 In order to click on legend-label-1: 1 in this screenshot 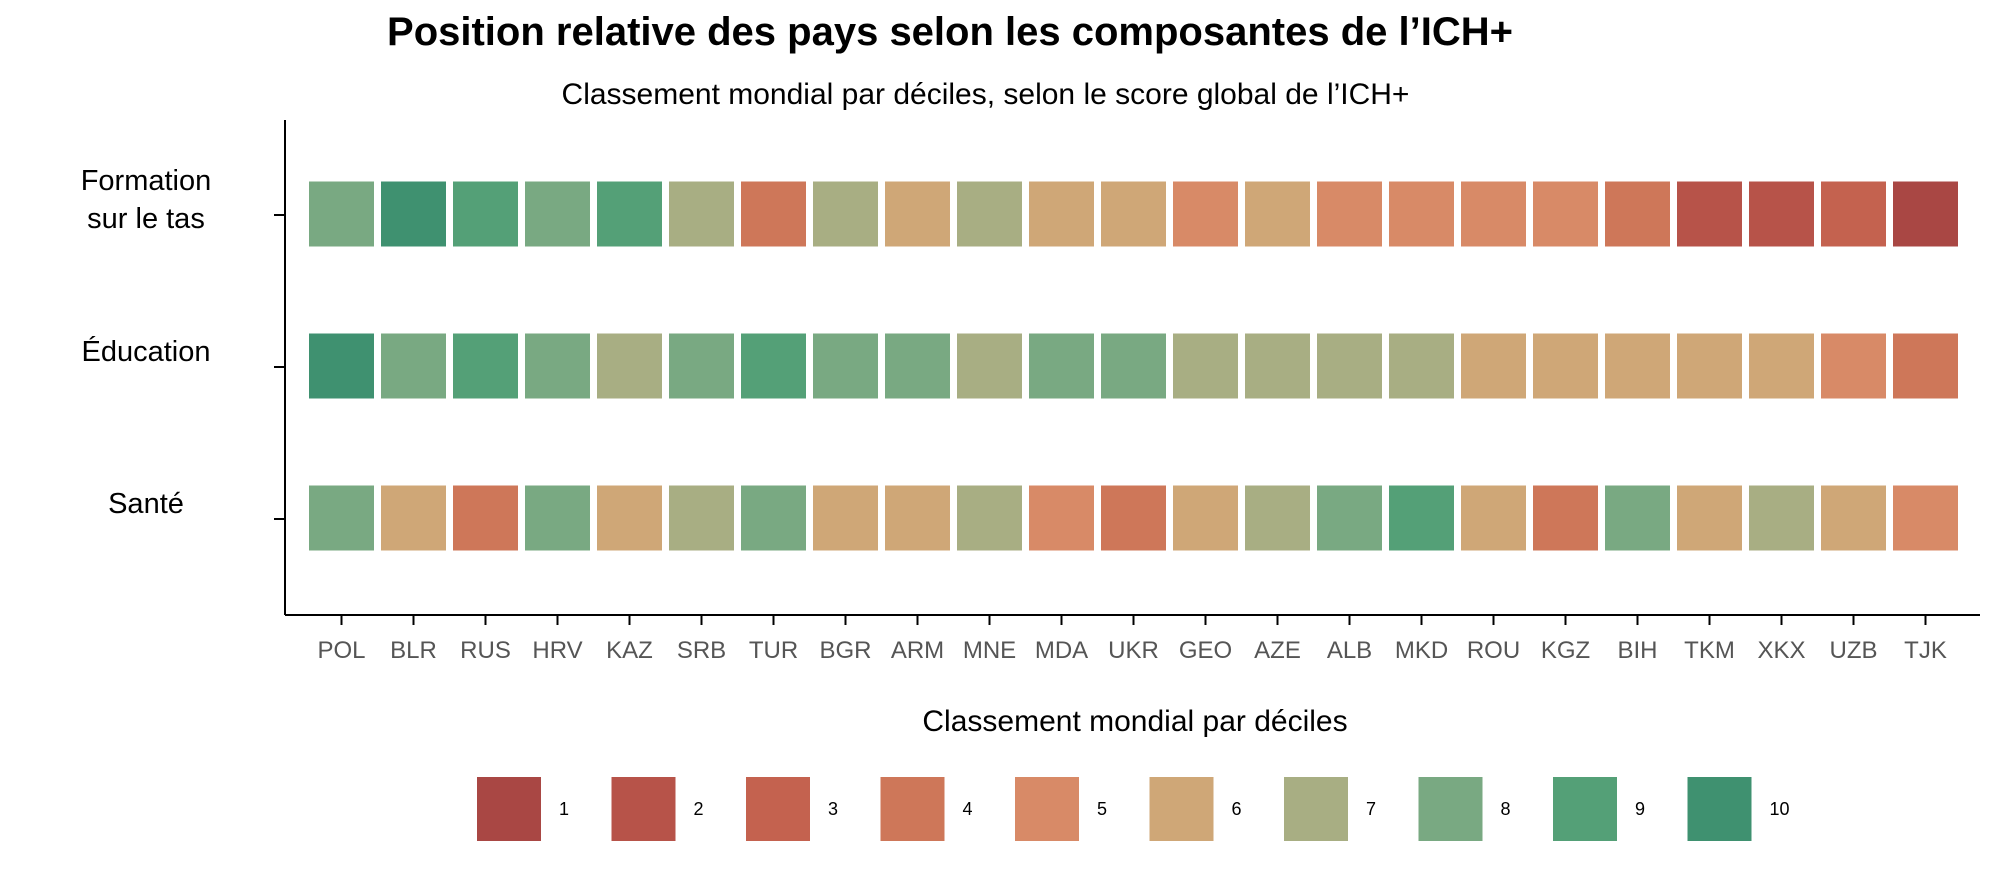, I will do `click(564, 809)`.